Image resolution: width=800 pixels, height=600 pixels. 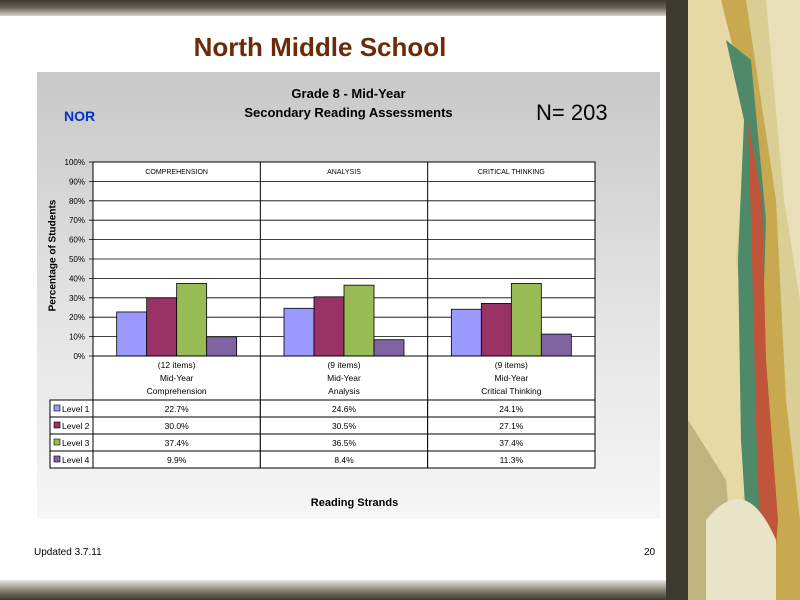 I want to click on y-tick-label: 30%, so click(x=77, y=298).